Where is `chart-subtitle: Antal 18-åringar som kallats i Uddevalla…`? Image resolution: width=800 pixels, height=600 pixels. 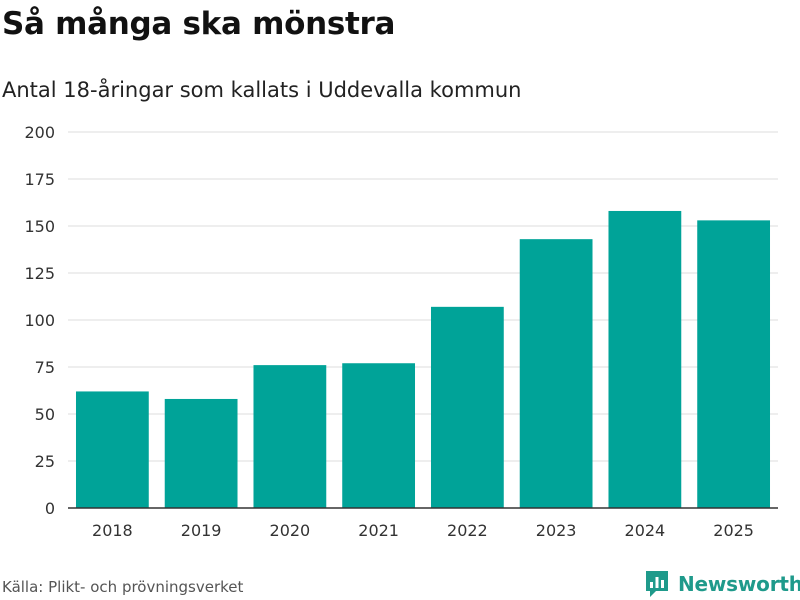 chart-subtitle: Antal 18-åringar som kallats i Uddevalla… is located at coordinates (262, 90).